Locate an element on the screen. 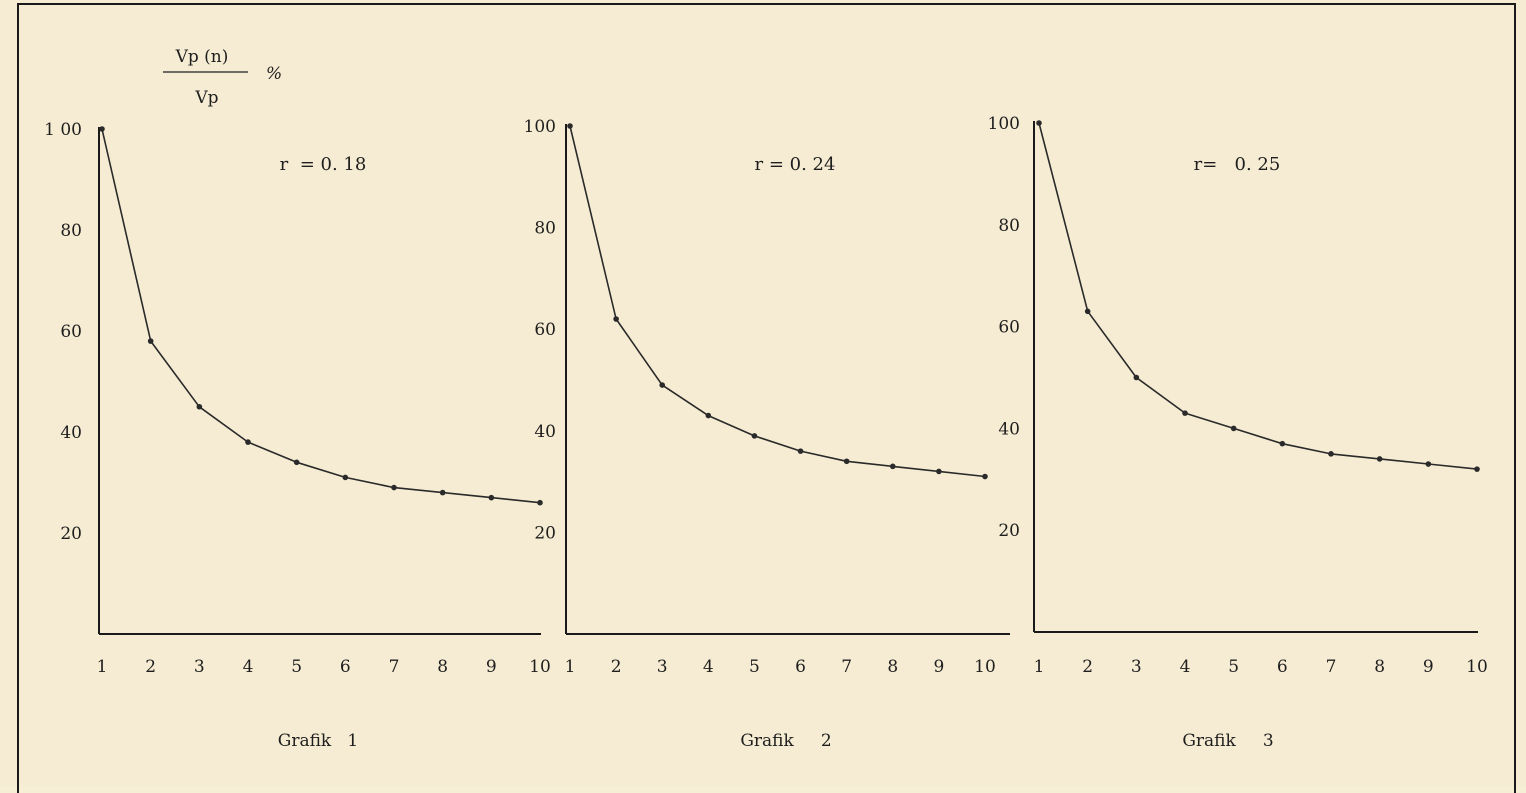  chart-caption: Grafik 1 is located at coordinates (318, 741).